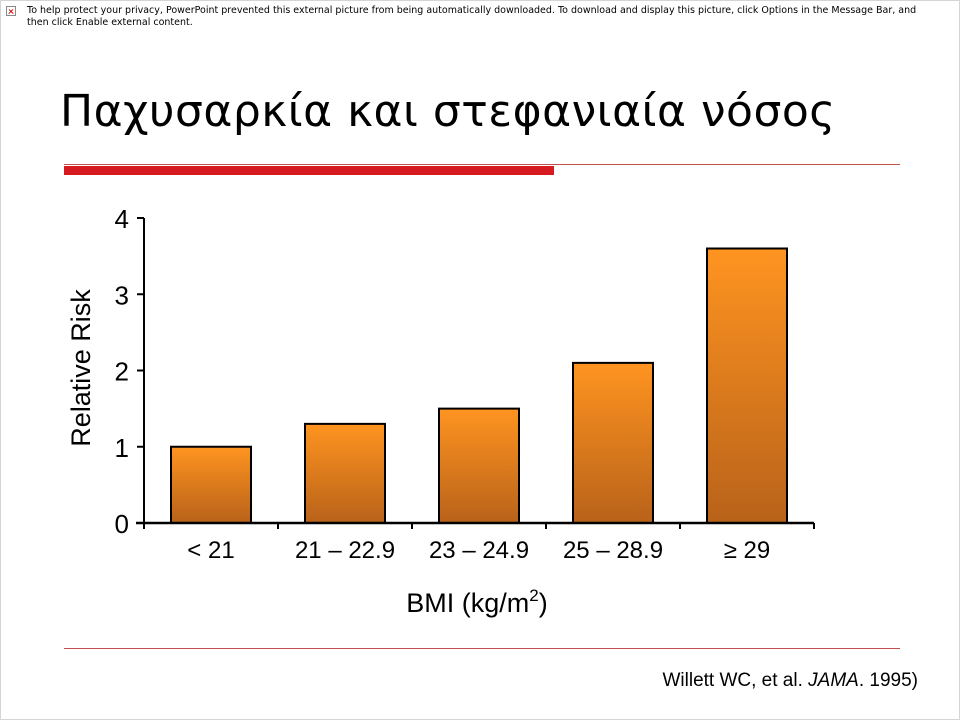  I want to click on y-tick-label-1: 1, so click(122, 448).